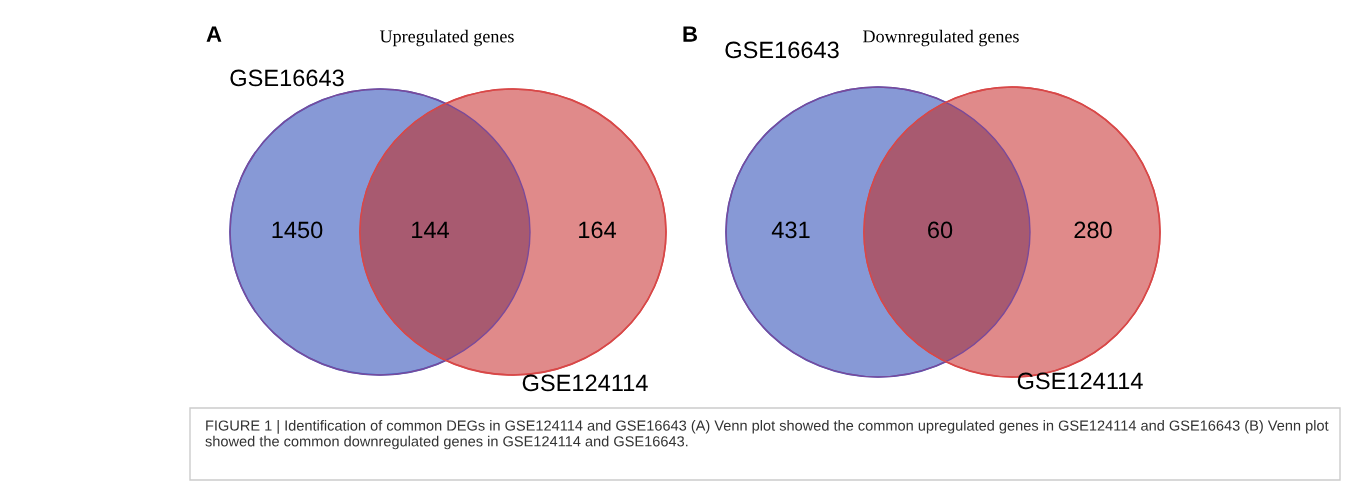 The height and width of the screenshot is (486, 1355). Describe the element at coordinates (431, 230) in the screenshot. I see `data-label: 144` at that location.